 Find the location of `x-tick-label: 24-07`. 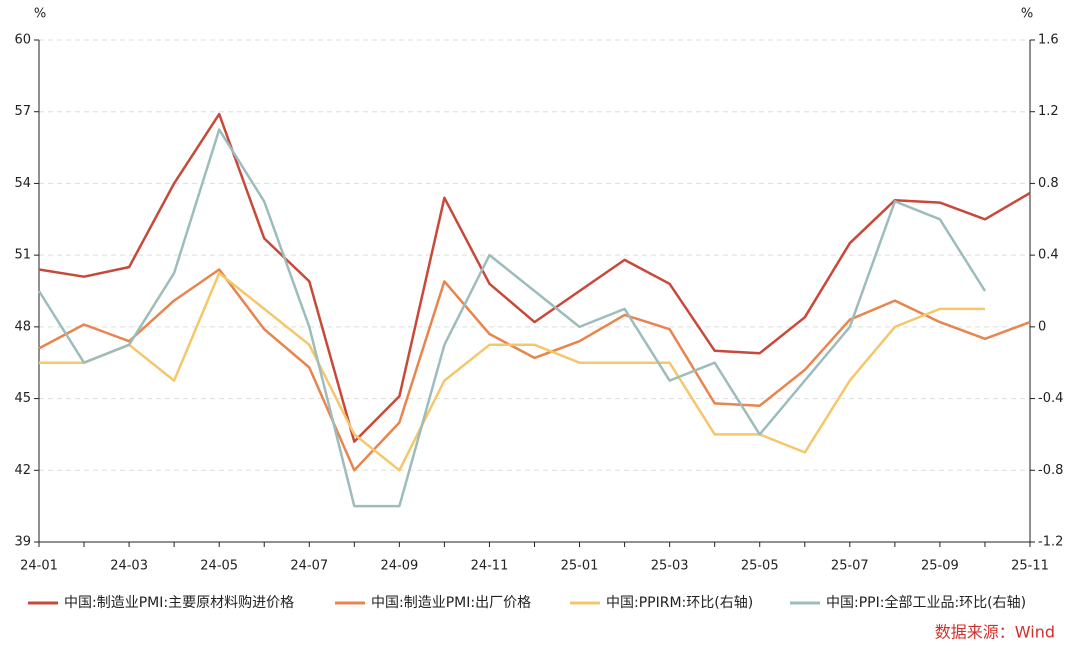

x-tick-label: 24-07 is located at coordinates (309, 566).